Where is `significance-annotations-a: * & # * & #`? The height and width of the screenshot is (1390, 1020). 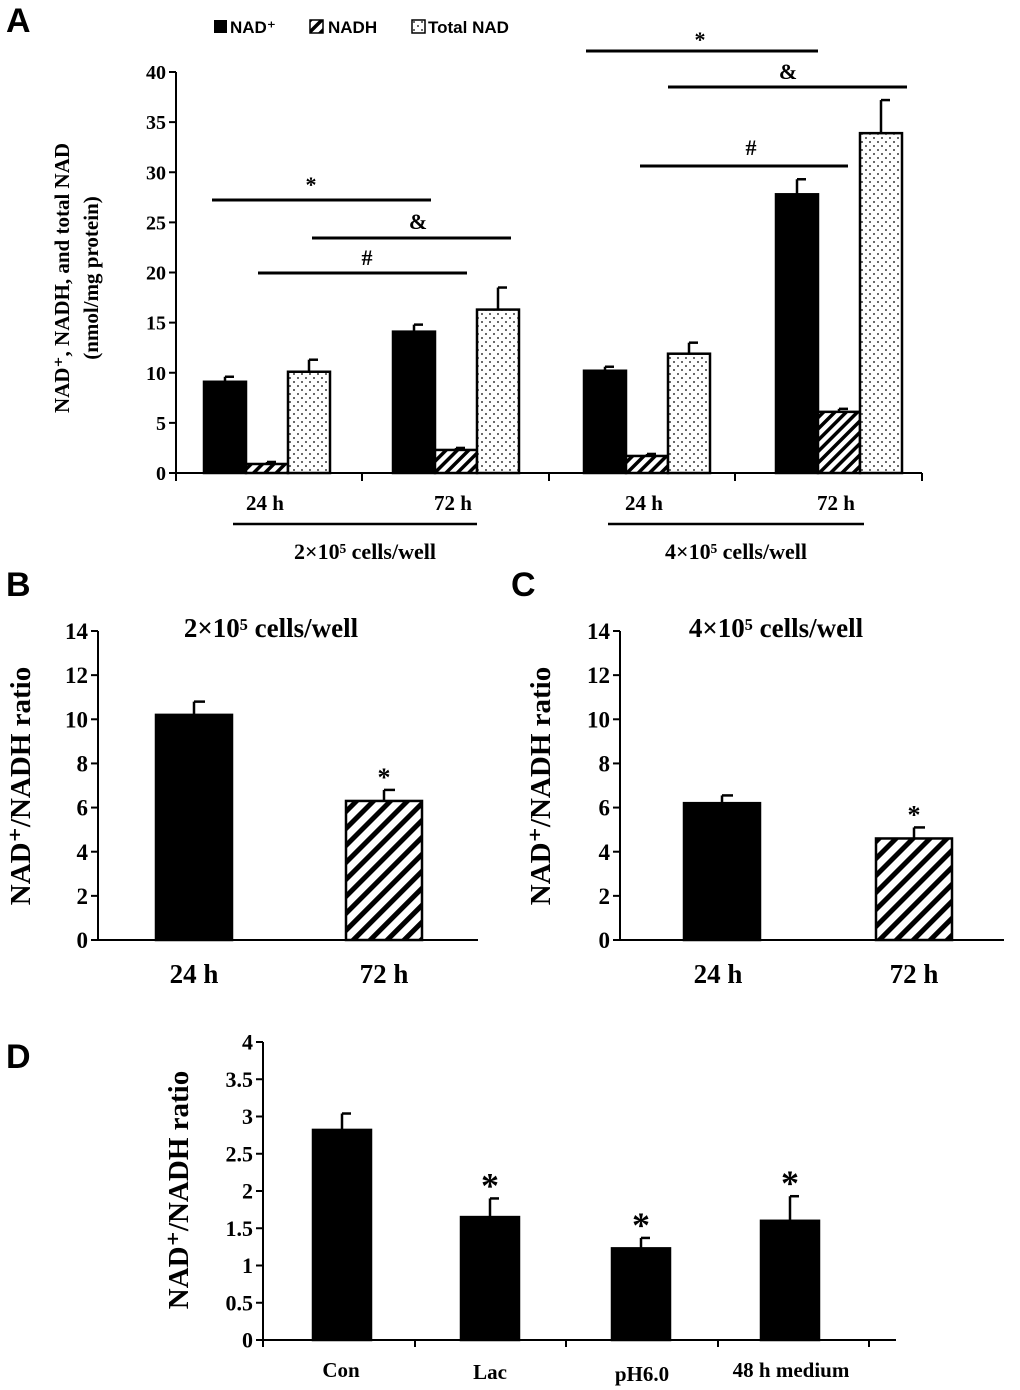 significance-annotations-a: * & # * & # is located at coordinates (559, 151).